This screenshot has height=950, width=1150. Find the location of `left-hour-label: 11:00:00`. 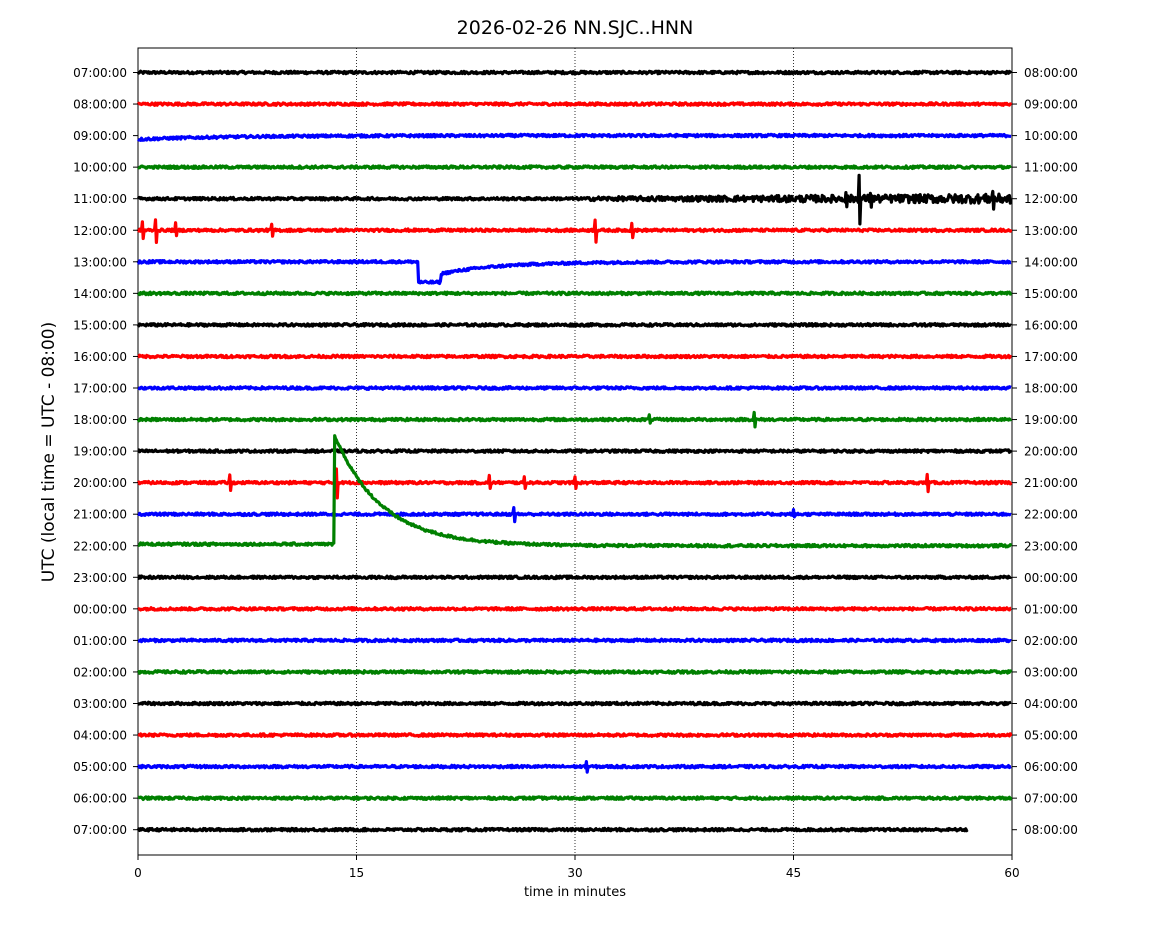

left-hour-label: 11:00:00 is located at coordinates (100, 199).